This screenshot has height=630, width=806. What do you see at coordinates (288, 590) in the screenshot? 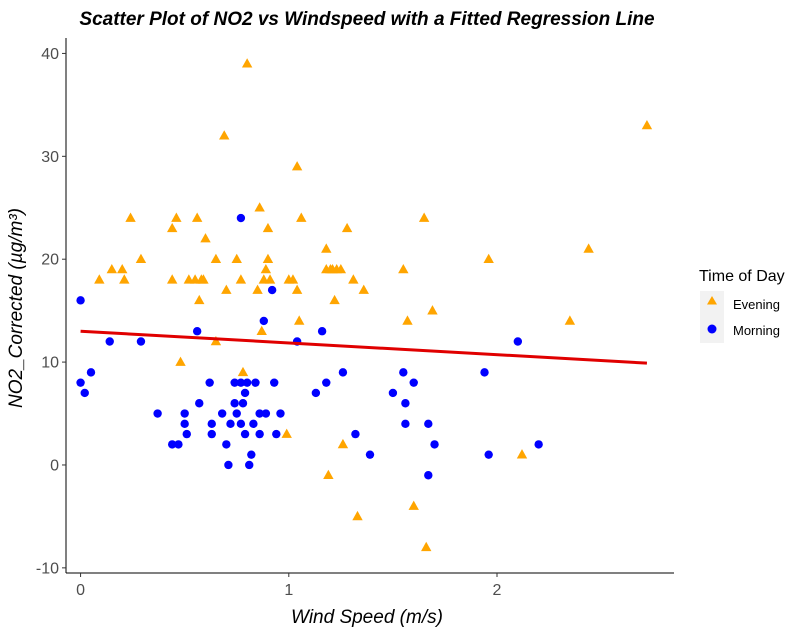
I see `x-tick-label: 1` at bounding box center [288, 590].